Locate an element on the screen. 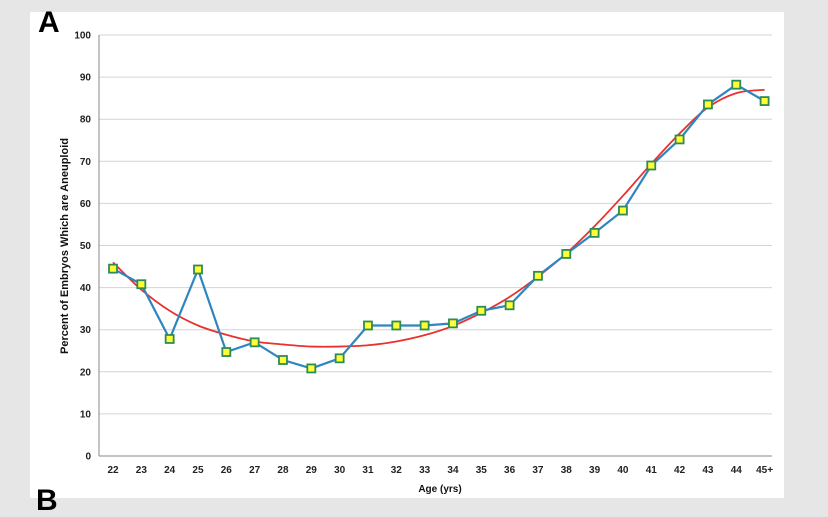 The width and height of the screenshot is (828, 517). x-tick-label: 24 is located at coordinates (170, 470).